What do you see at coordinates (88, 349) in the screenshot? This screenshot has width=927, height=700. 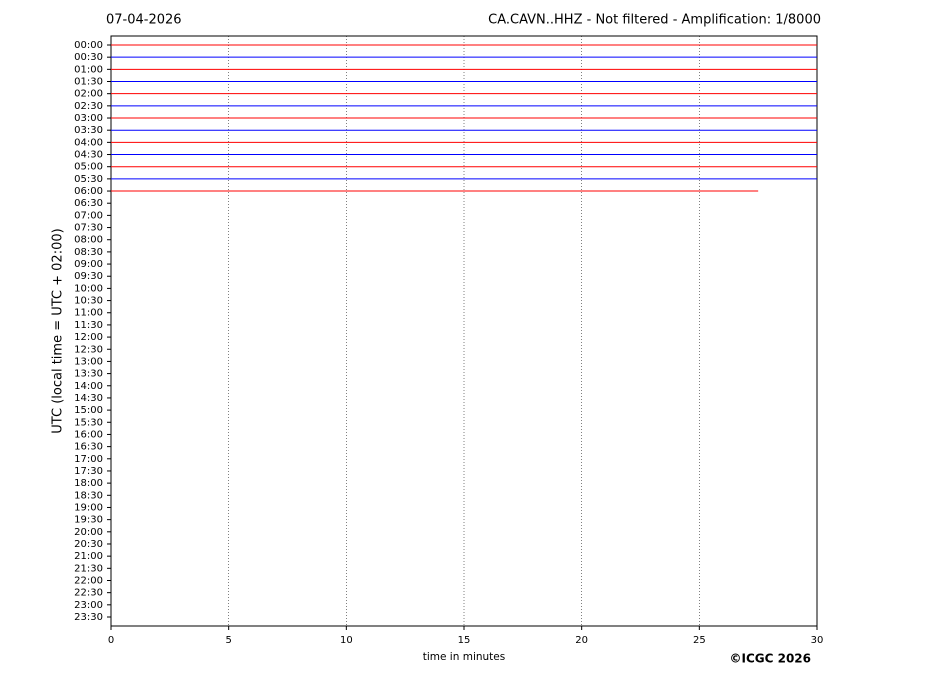 I see `y-tick-label: 12:30` at bounding box center [88, 349].